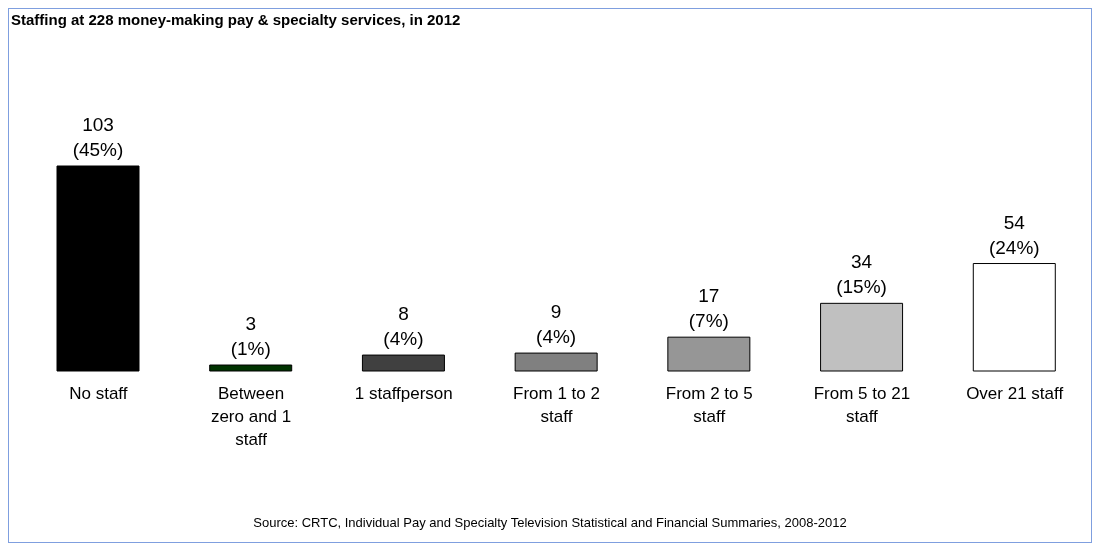  I want to click on data-label: 34 (15%), so click(861, 274).